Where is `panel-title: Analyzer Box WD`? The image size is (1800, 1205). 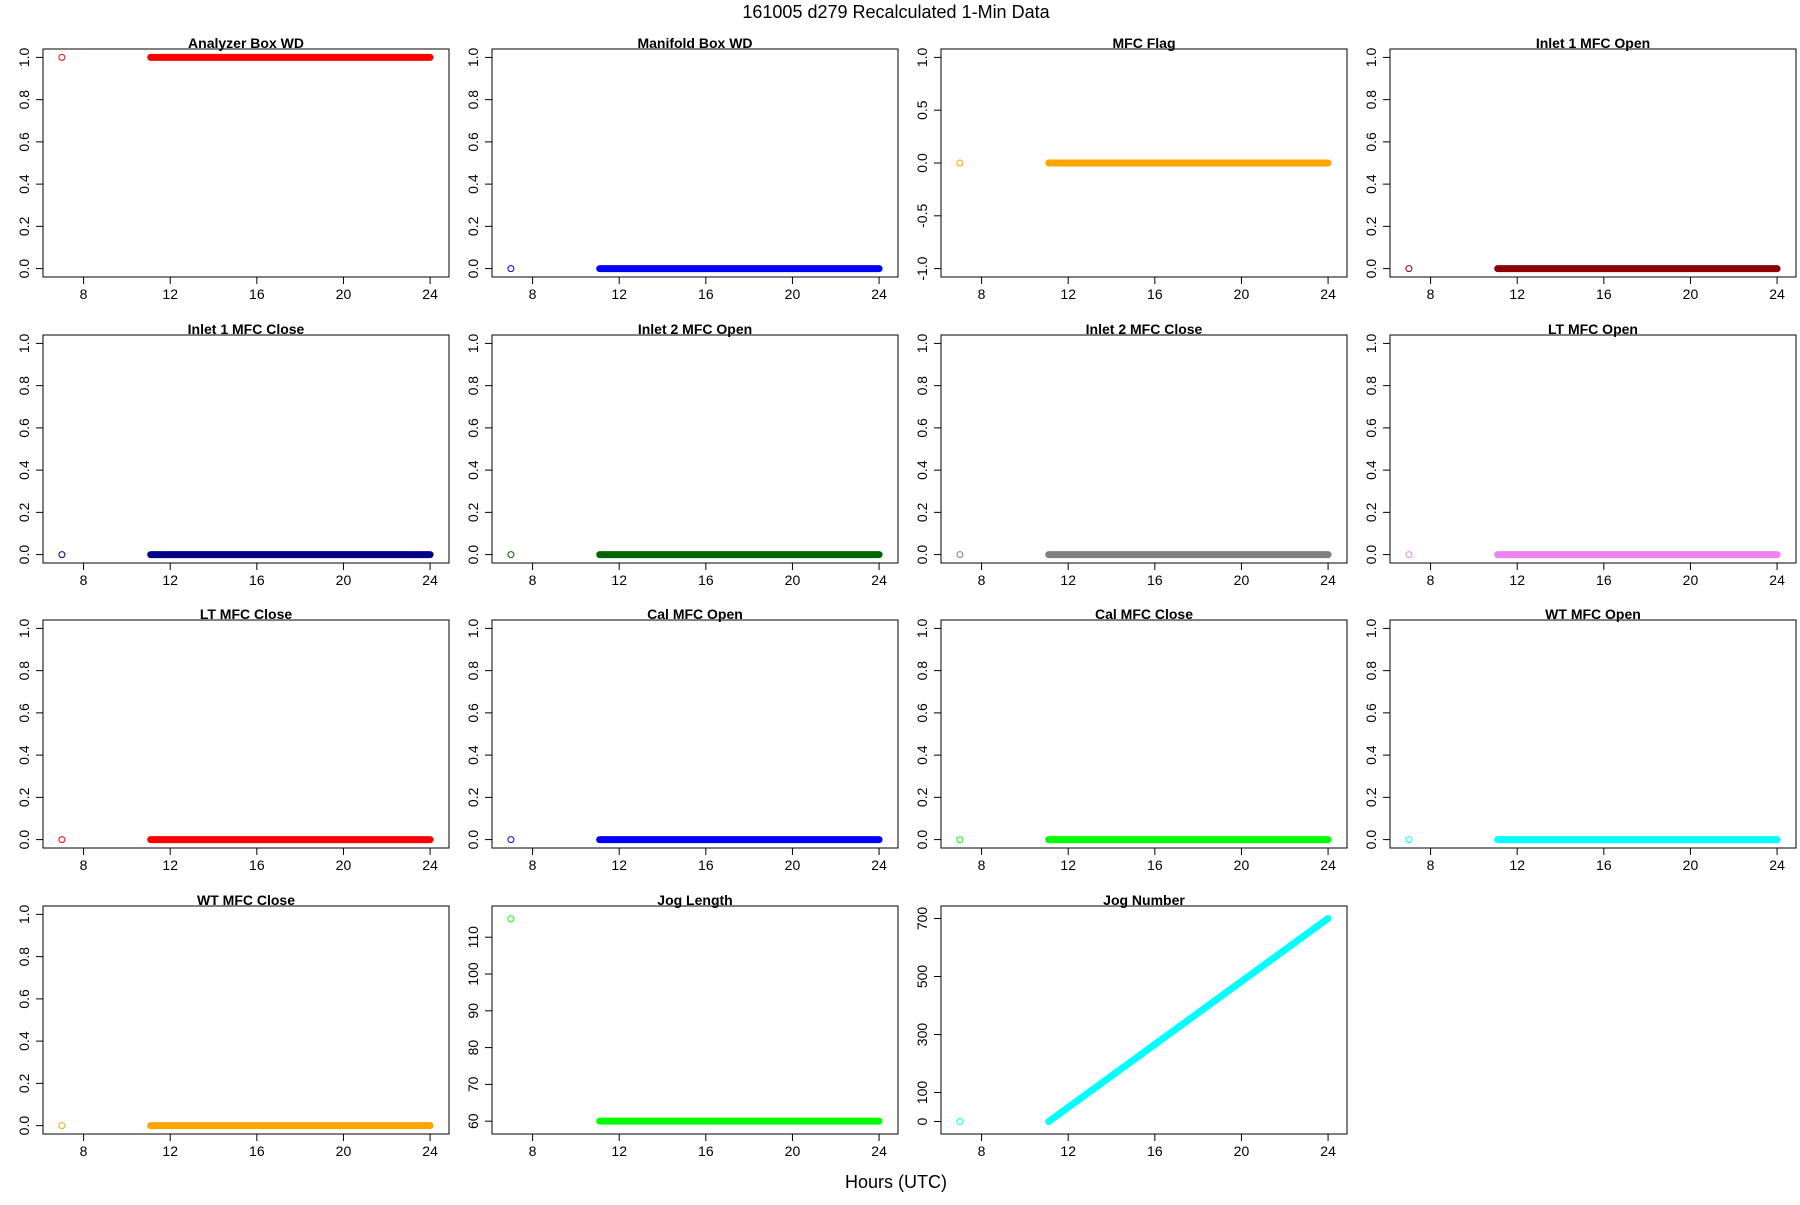
panel-title: Analyzer Box WD is located at coordinates (246, 43).